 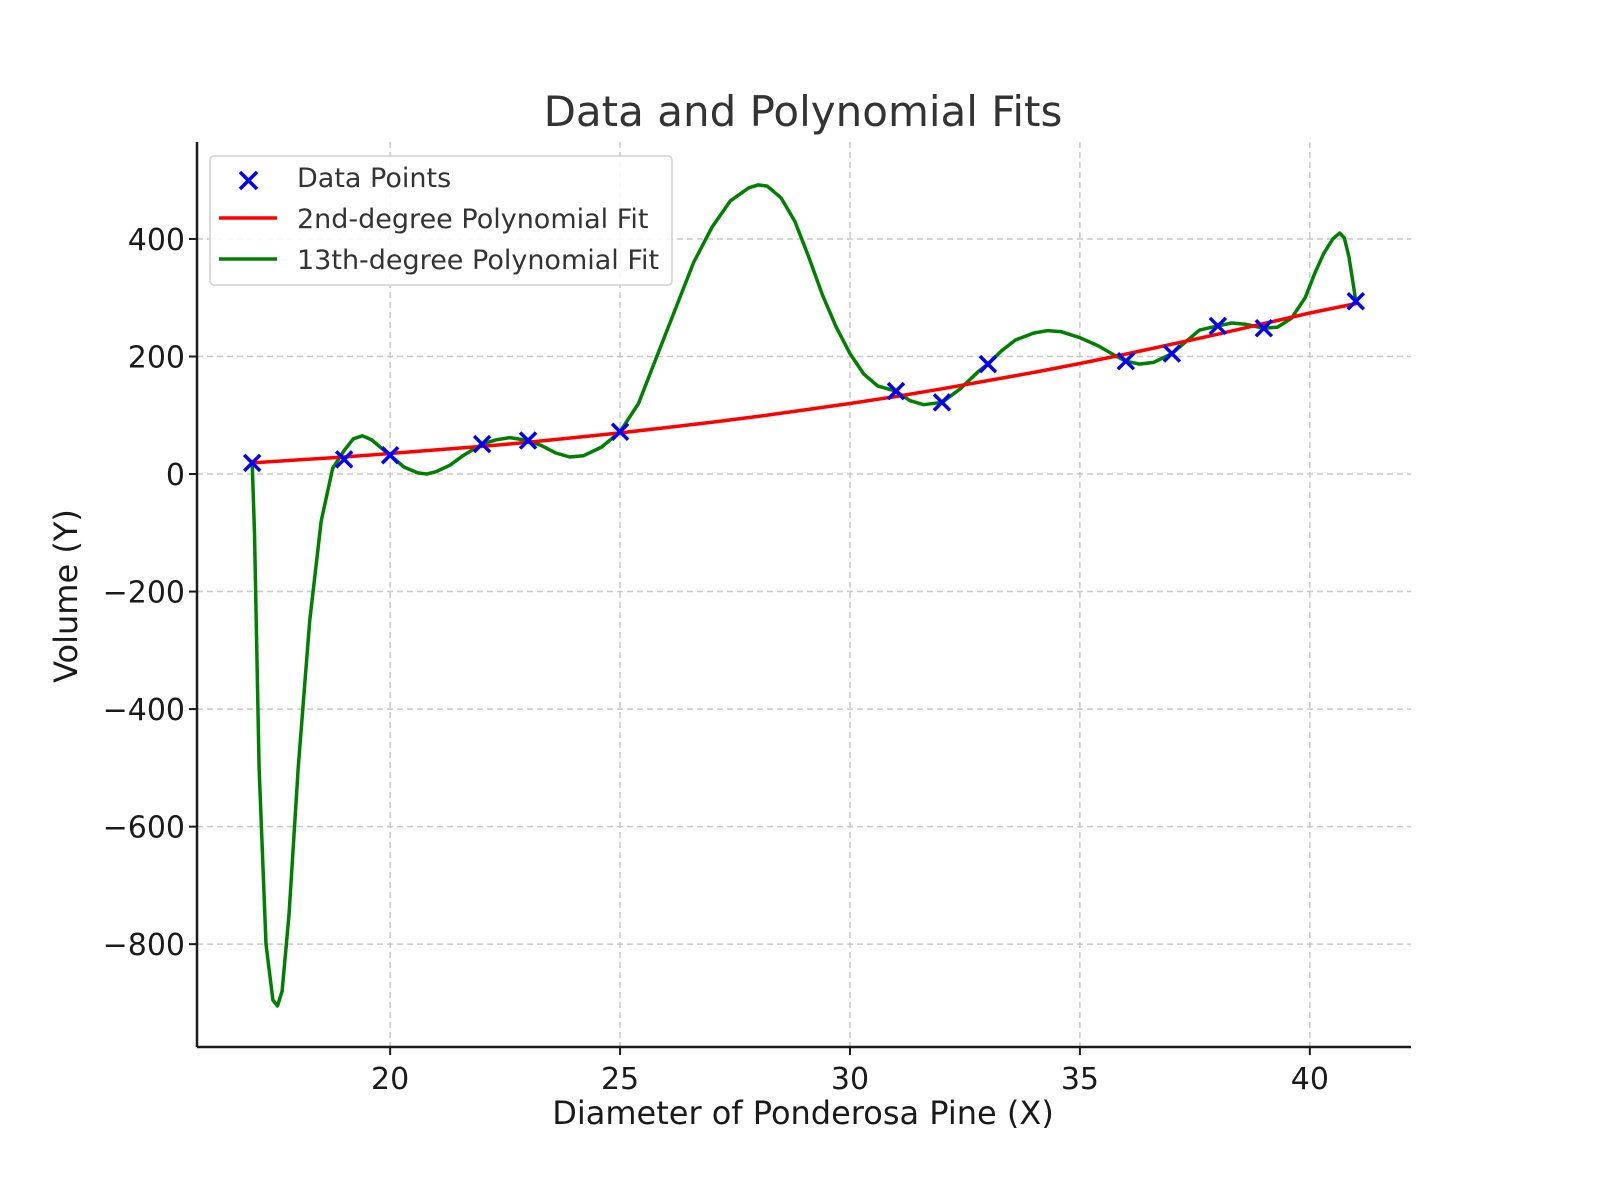 I want to click on x-tick-label: 35, so click(x=1080, y=1079).